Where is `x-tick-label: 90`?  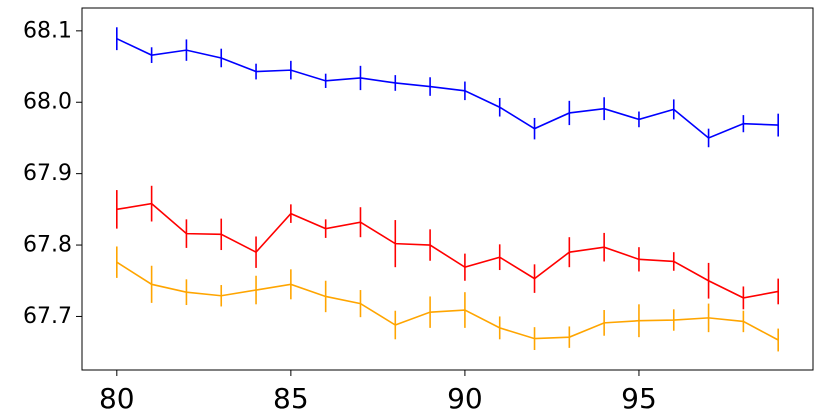
x-tick-label: 90 is located at coordinates (465, 398).